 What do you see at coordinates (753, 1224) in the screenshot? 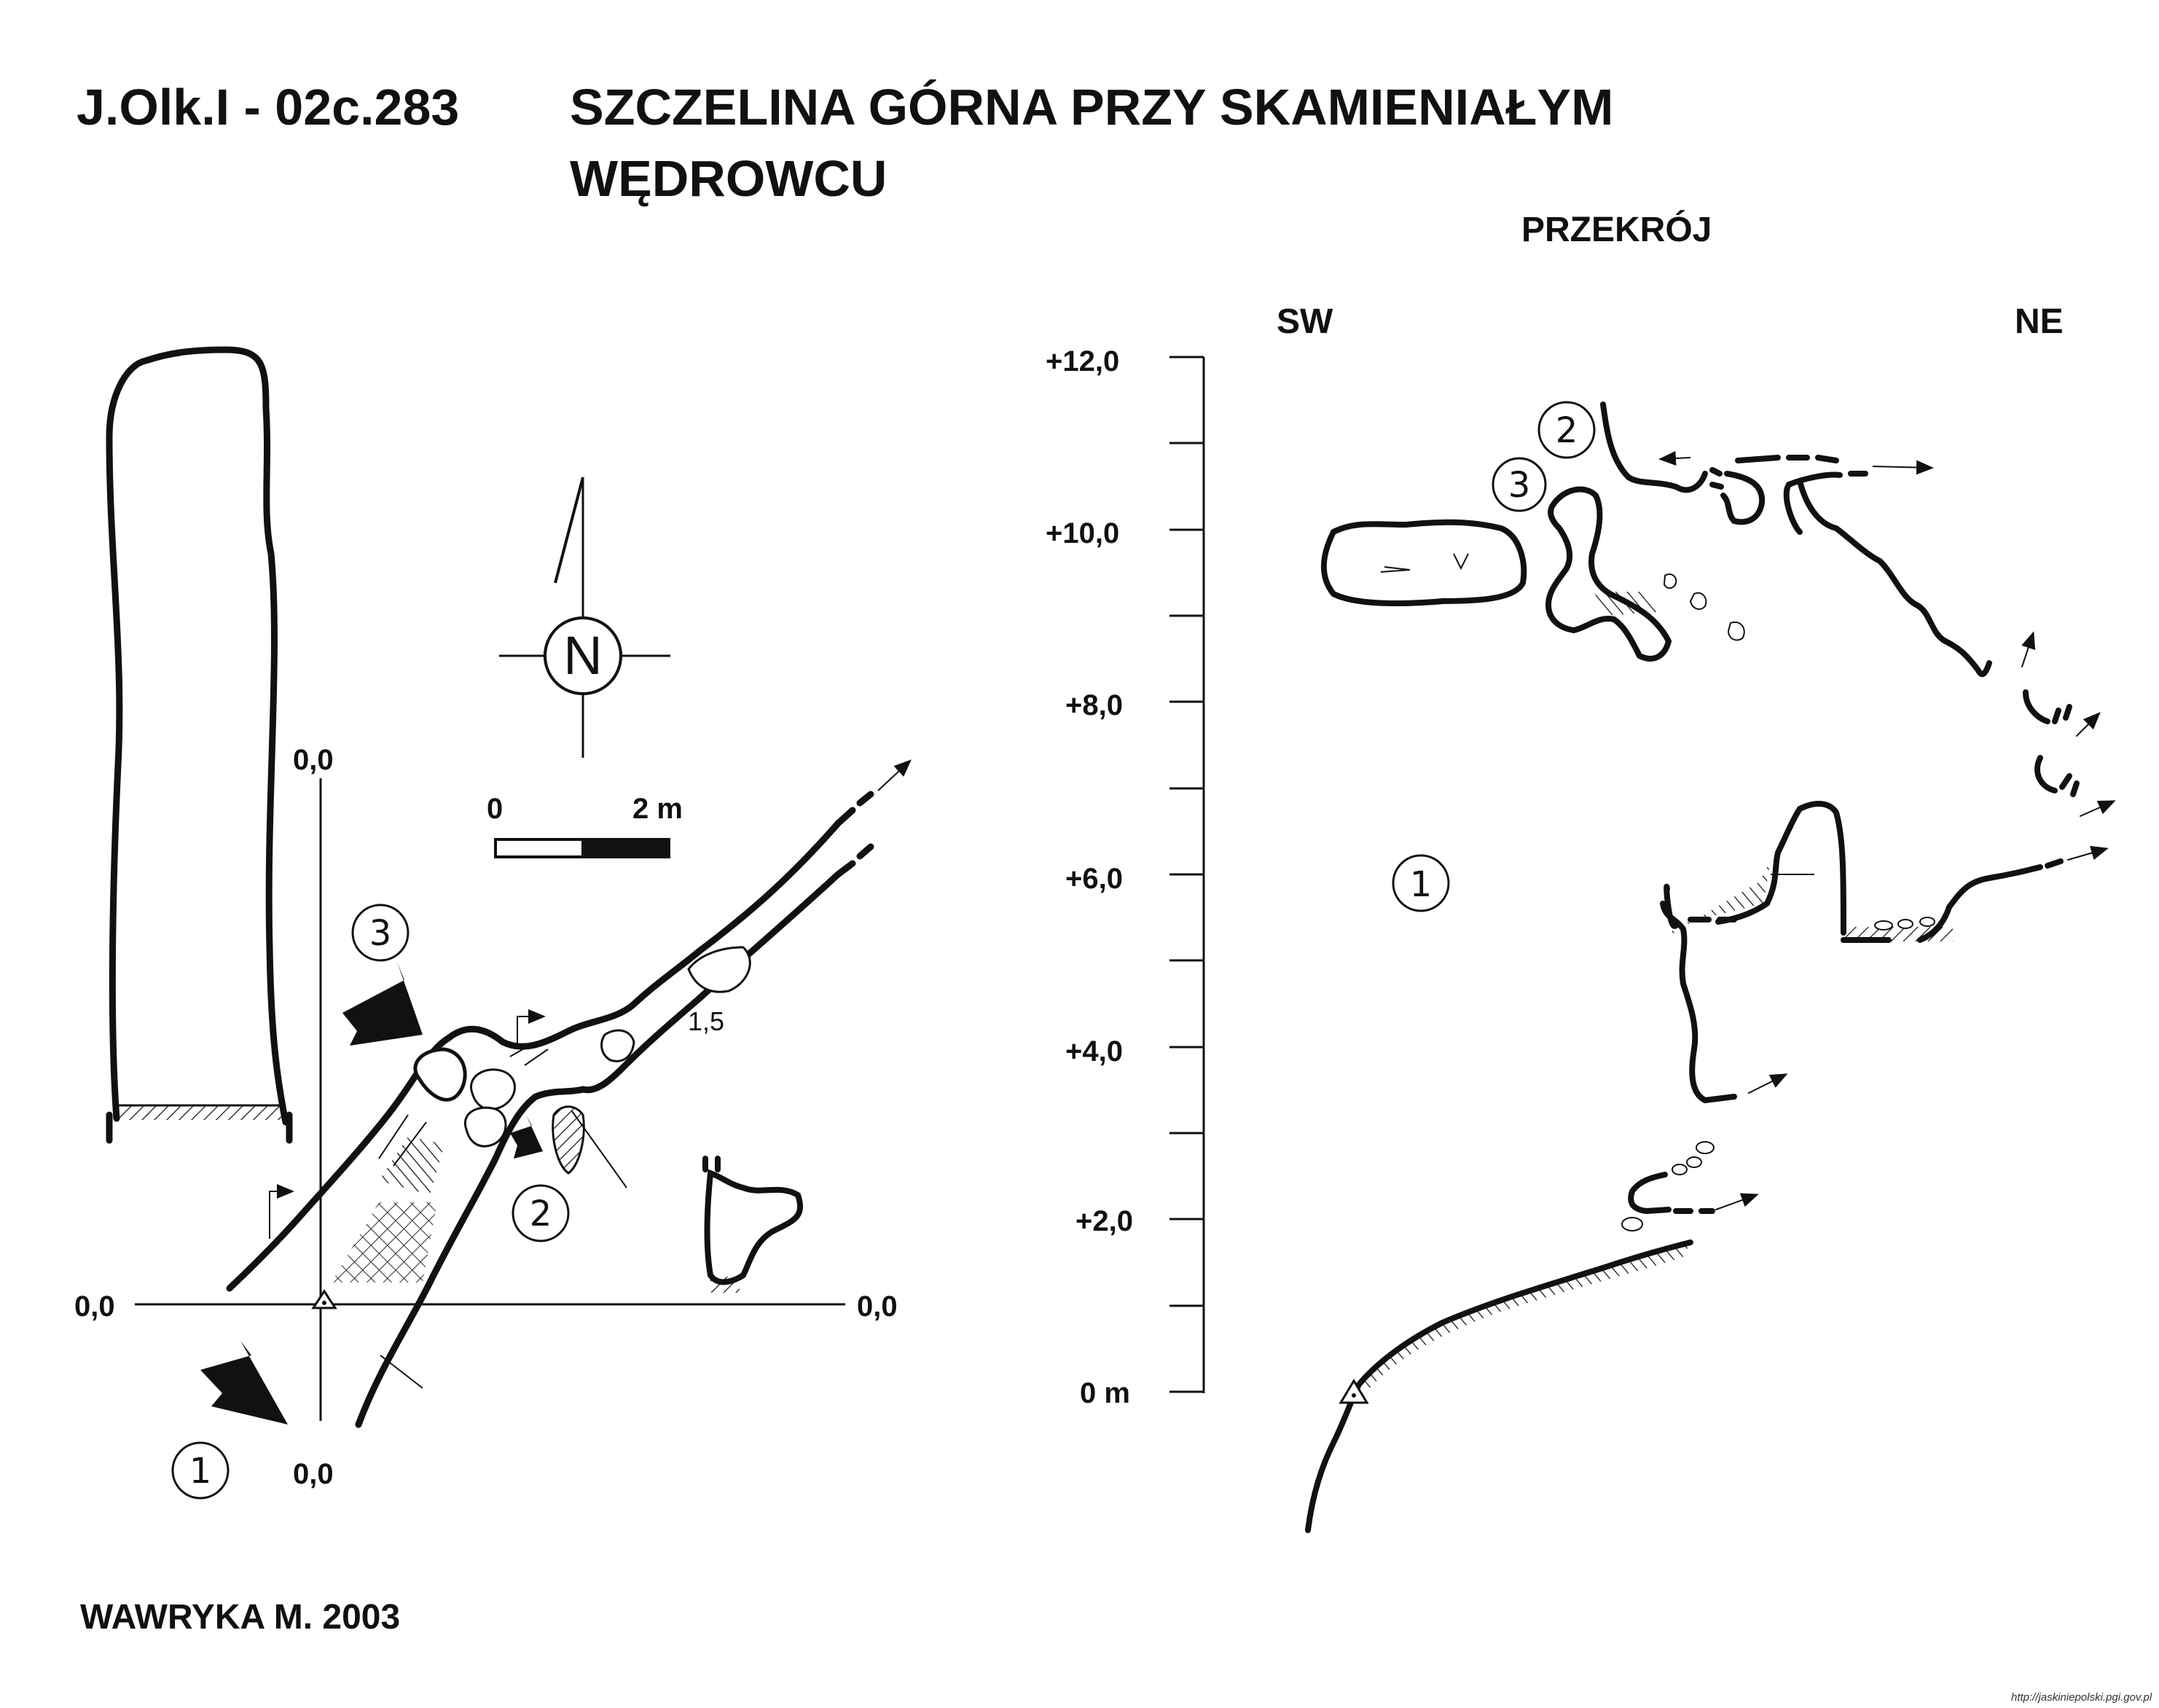
I see `plan-small-chamber` at bounding box center [753, 1224].